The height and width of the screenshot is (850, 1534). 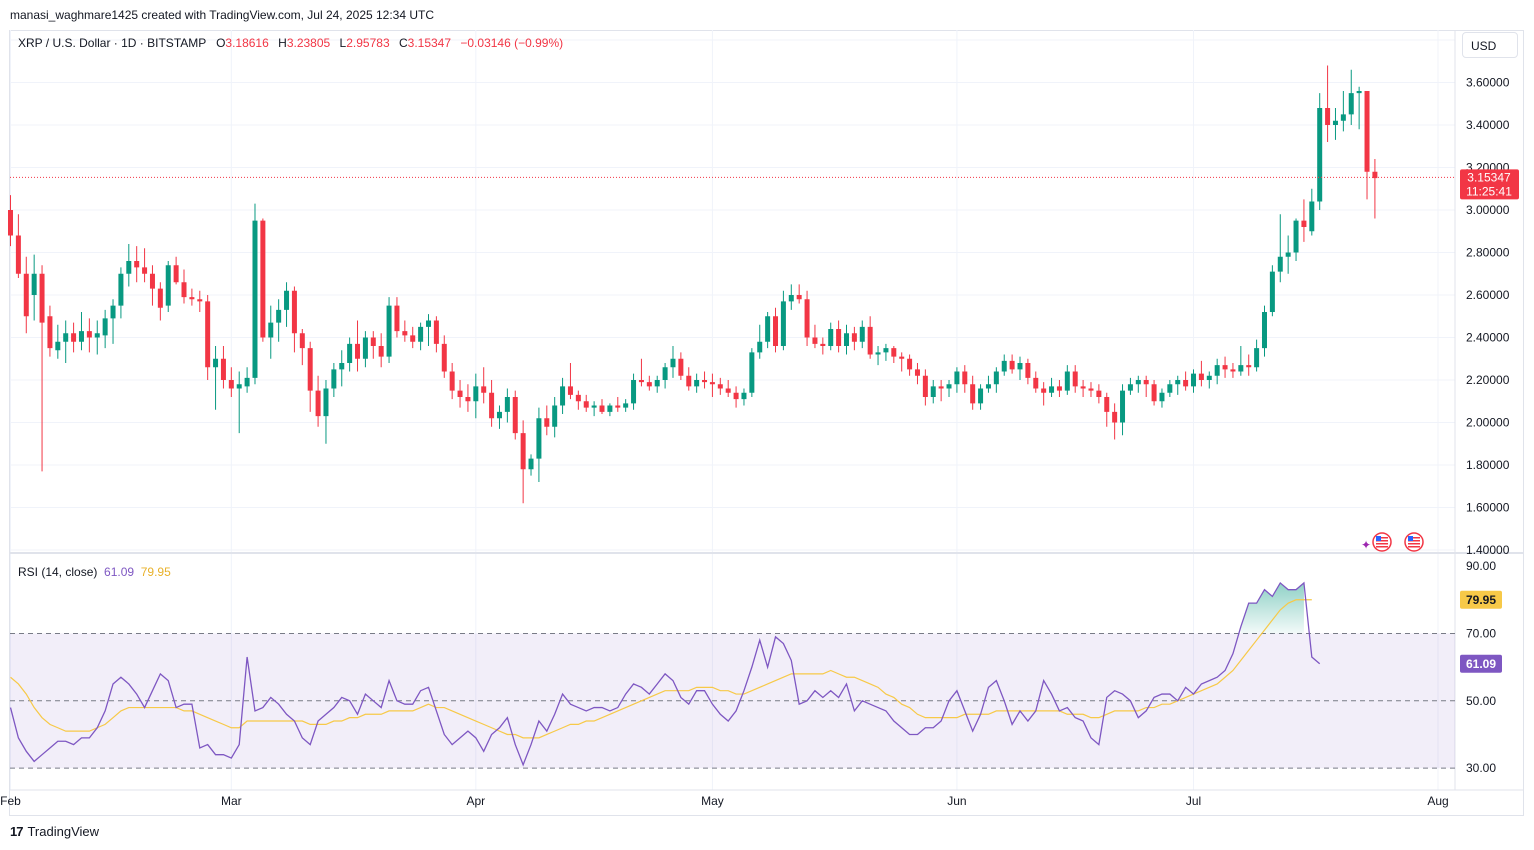 I want to click on flag-circle, so click(x=1382, y=542).